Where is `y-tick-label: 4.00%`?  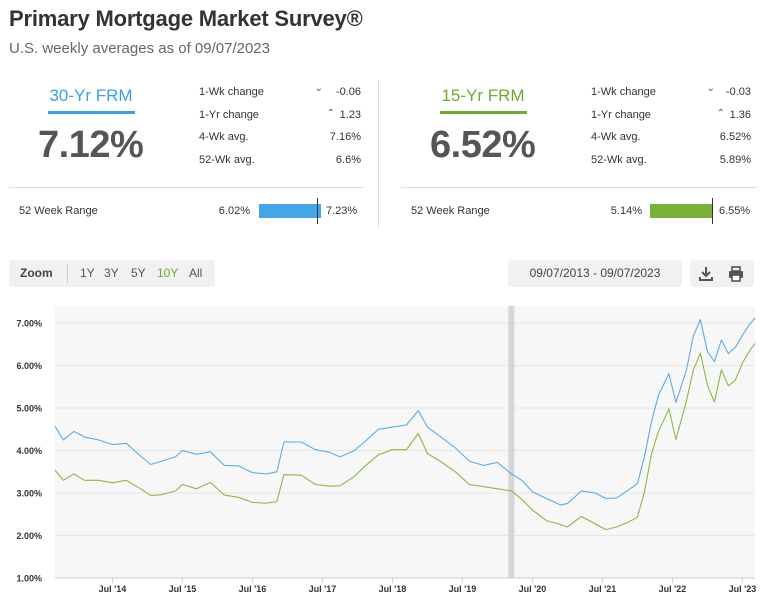 y-tick-label: 4.00% is located at coordinates (29, 451).